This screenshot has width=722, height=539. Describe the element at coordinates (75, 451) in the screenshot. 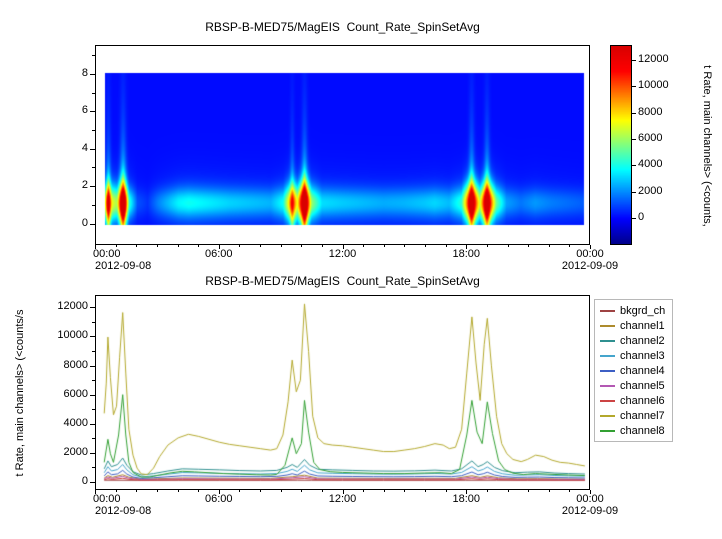

I see `y-tick-label: 2000` at that location.